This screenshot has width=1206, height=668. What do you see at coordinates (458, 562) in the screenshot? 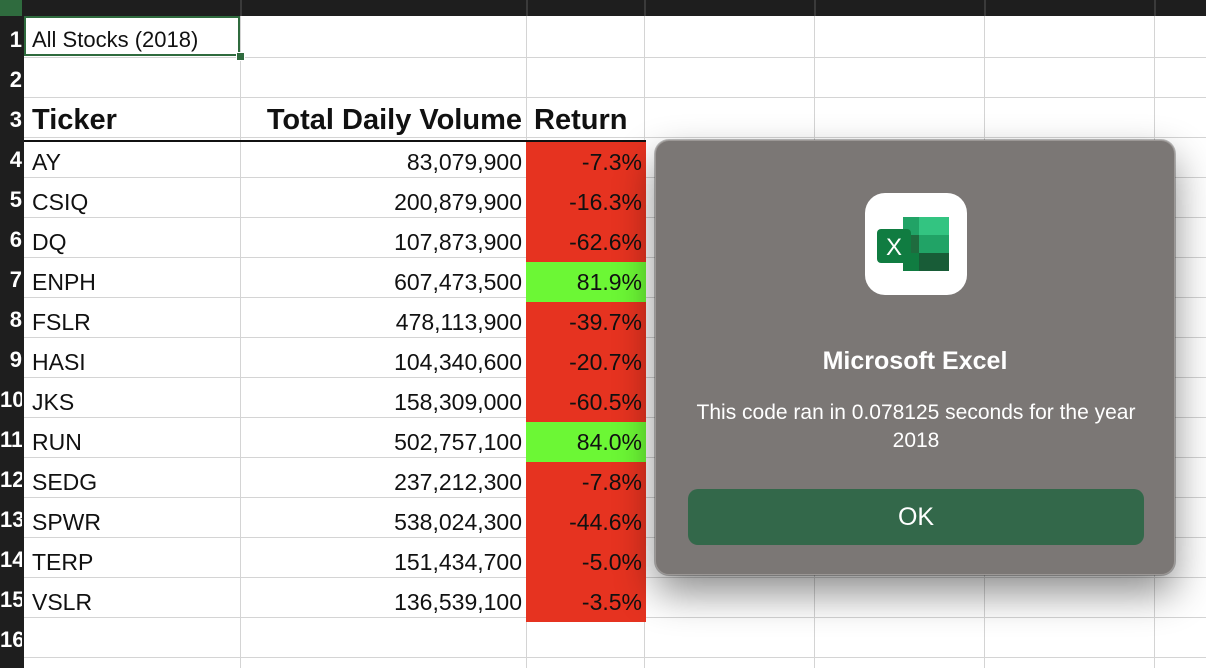
I see `volume-cell: 151,434,700` at bounding box center [458, 562].